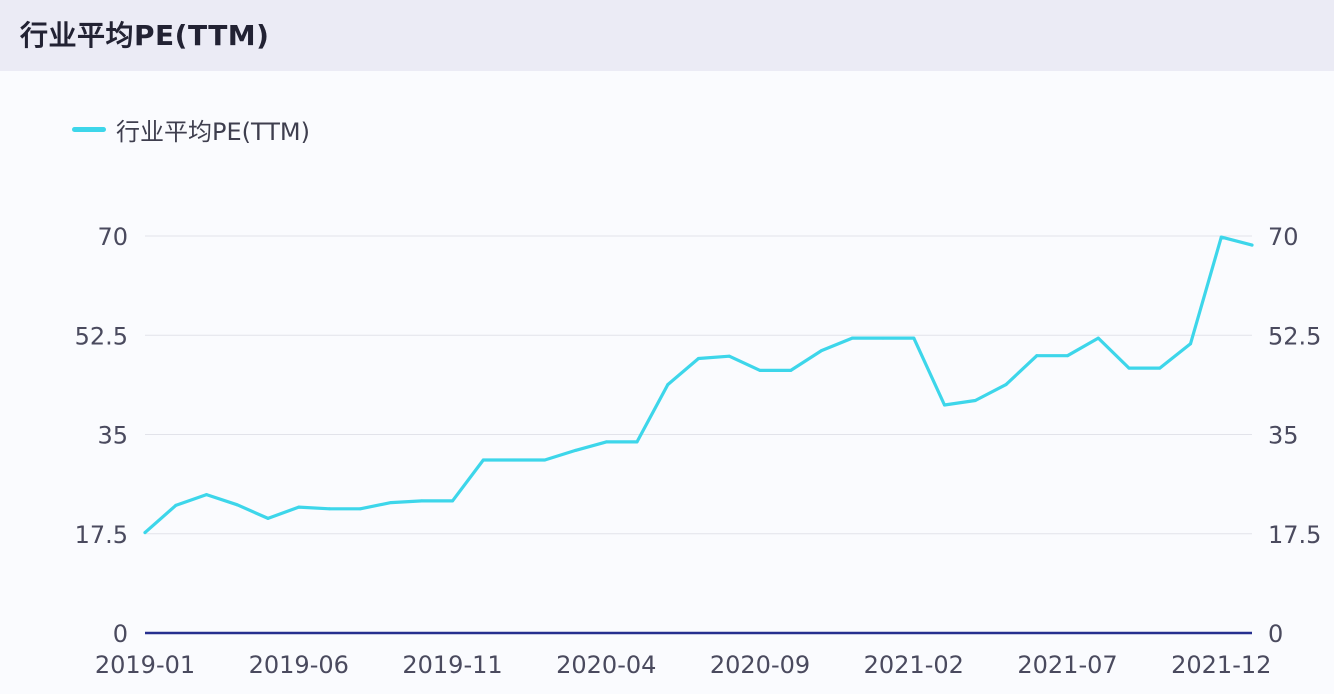  I want to click on y-tick-label-left: 17.5, so click(101, 535).